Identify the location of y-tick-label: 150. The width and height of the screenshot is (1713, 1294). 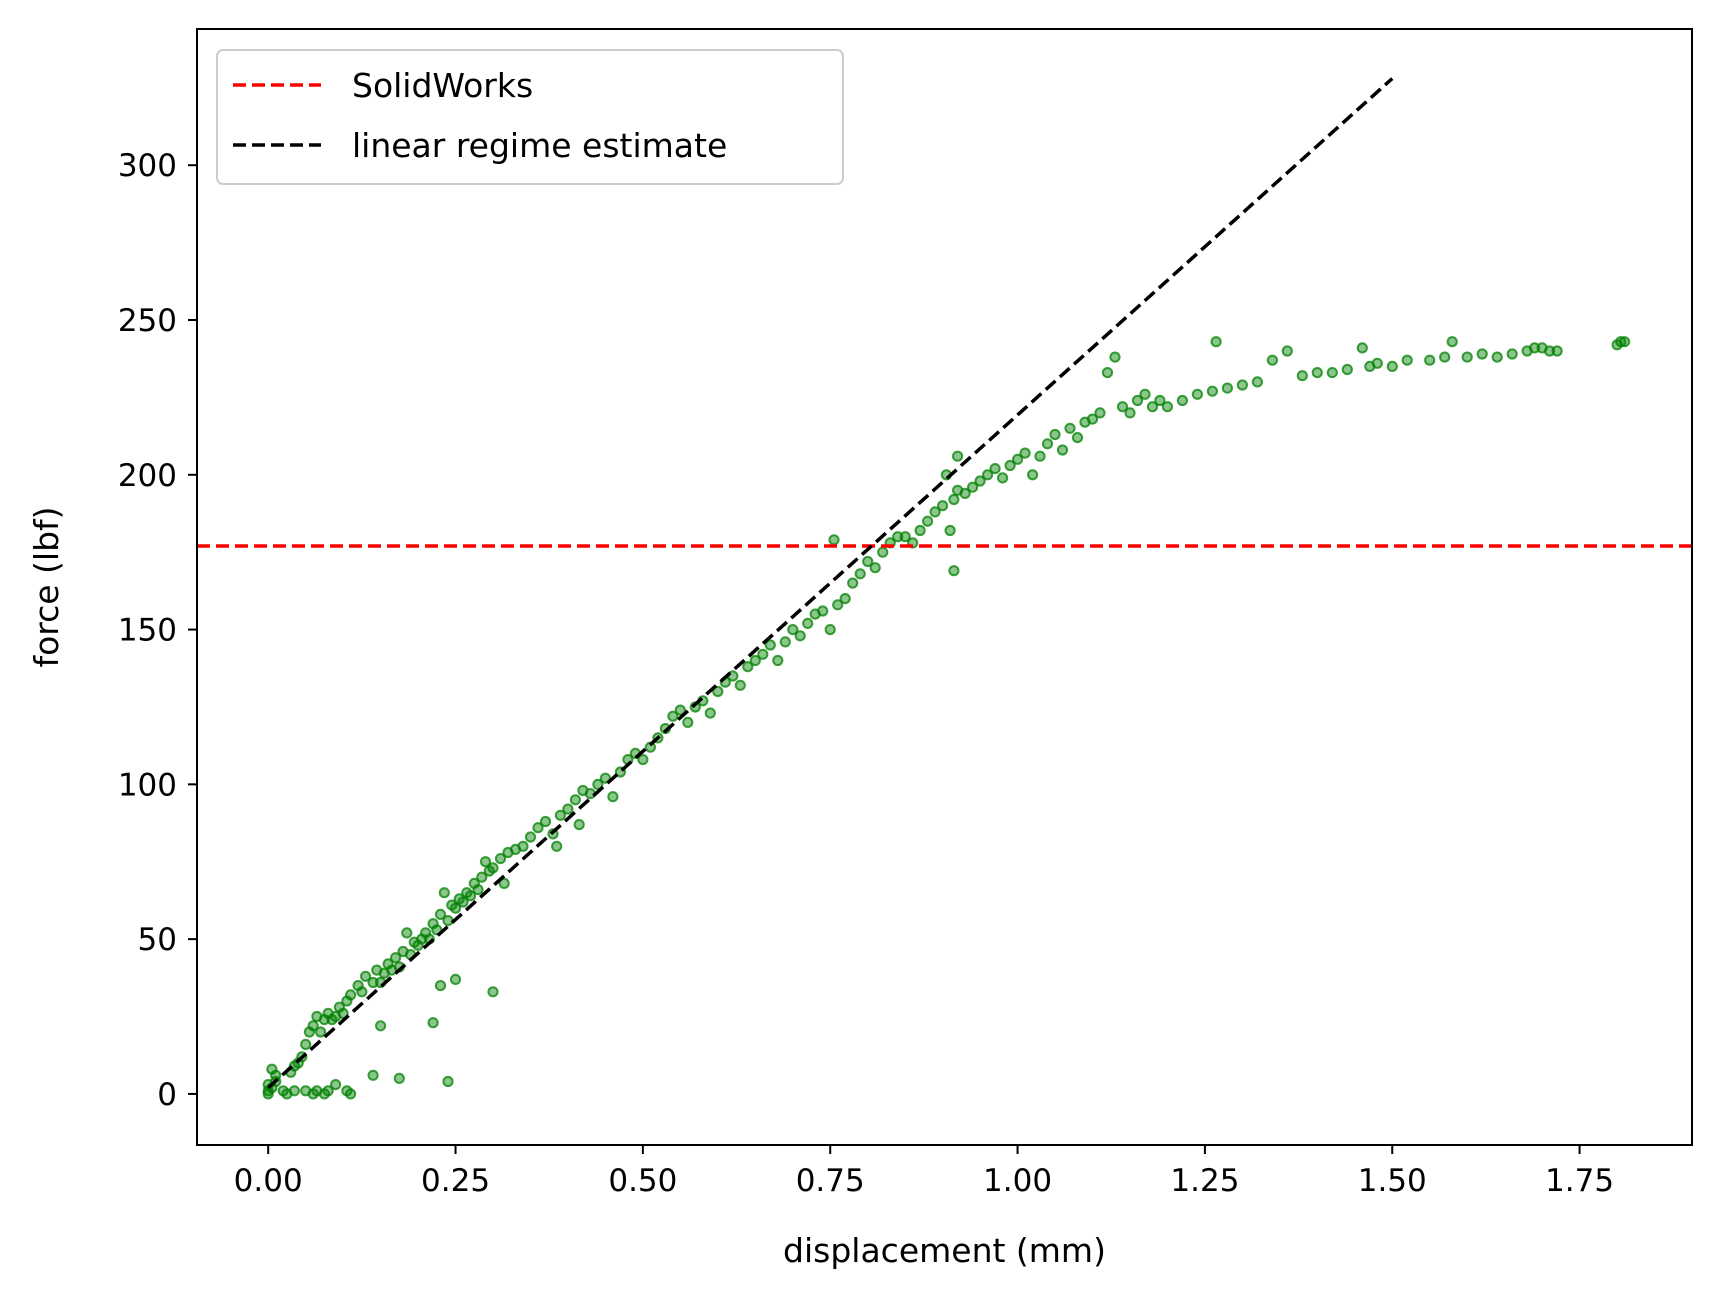
(147, 631).